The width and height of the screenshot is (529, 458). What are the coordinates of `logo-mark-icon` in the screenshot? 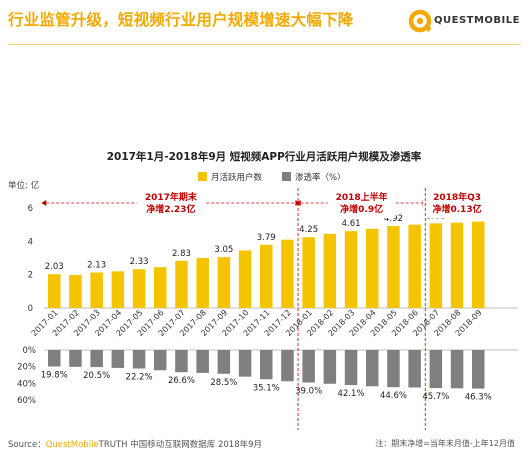 It's located at (420, 21).